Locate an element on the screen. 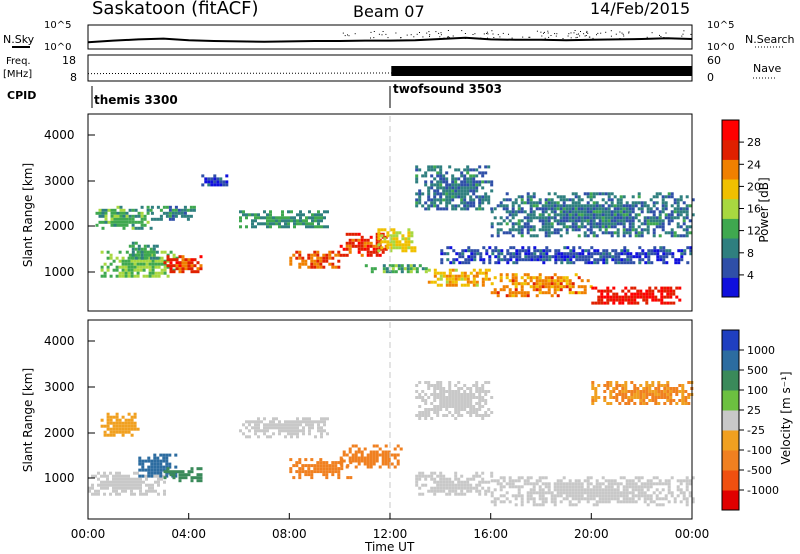  nave-label: Nave is located at coordinates (767, 68).